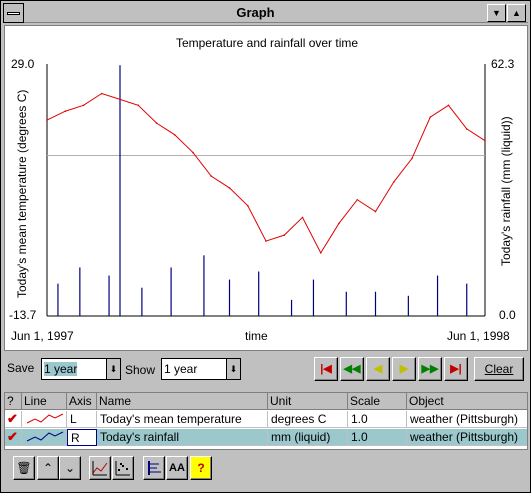 Image resolution: width=531 pixels, height=493 pixels. Describe the element at coordinates (266, 471) in the screenshot. I see `bottom-toolbar: 🗑 ⌃ ⌄ AA ?` at that location.